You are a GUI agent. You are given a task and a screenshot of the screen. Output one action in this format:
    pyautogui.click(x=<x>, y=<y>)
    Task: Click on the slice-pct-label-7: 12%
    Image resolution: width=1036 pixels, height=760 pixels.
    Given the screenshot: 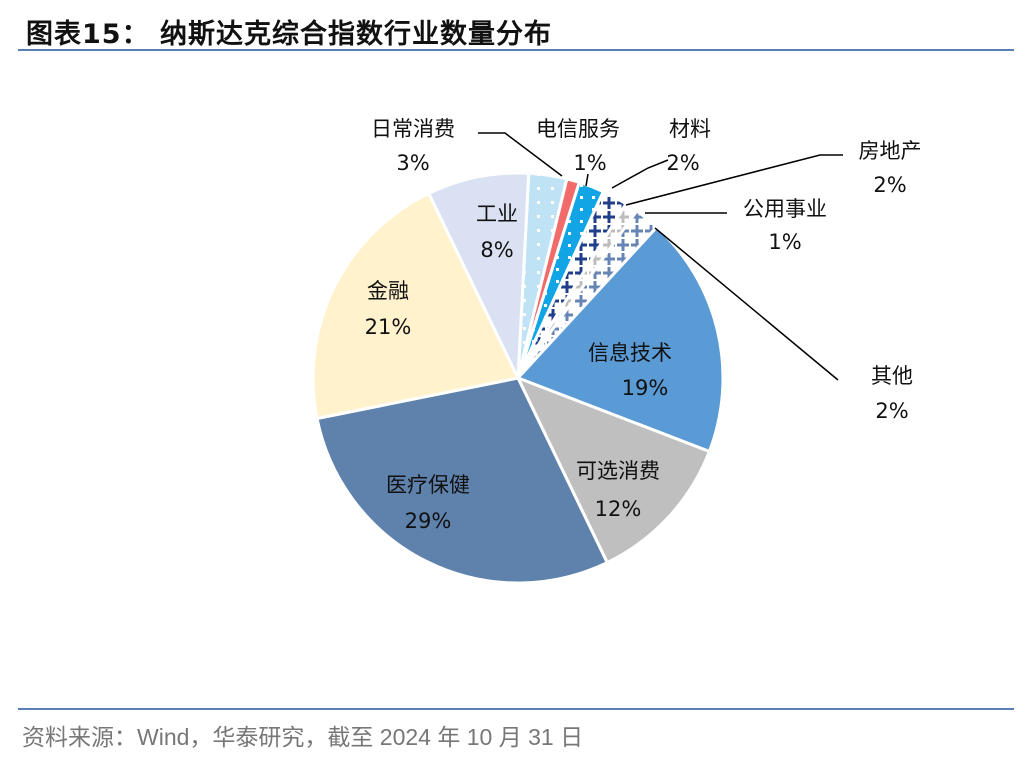 What is the action you would take?
    pyautogui.click(x=618, y=509)
    